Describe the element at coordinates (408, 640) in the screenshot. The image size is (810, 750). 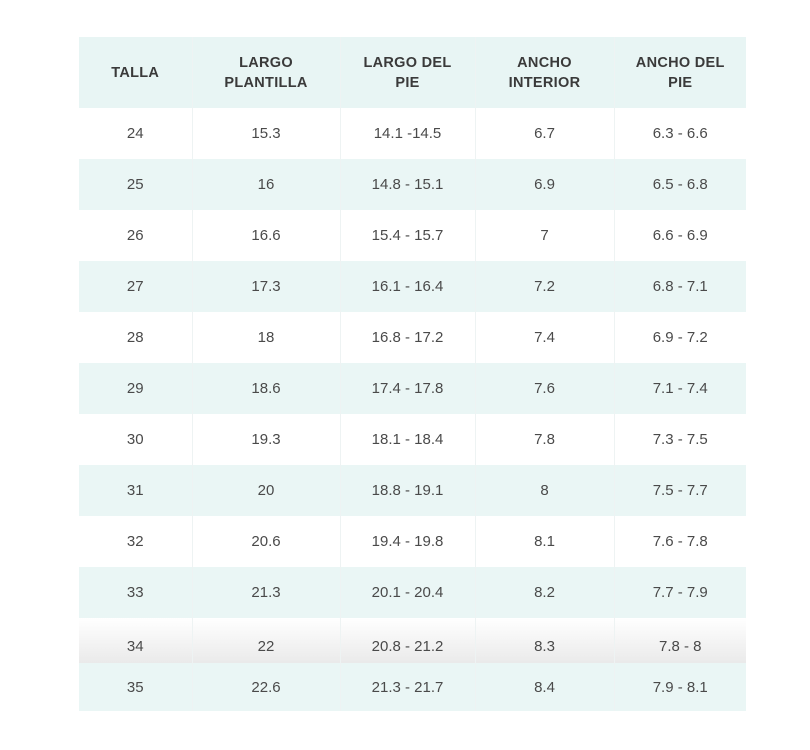
I see `cell-largo-del-pie: 20.8 - 21.2` at that location.